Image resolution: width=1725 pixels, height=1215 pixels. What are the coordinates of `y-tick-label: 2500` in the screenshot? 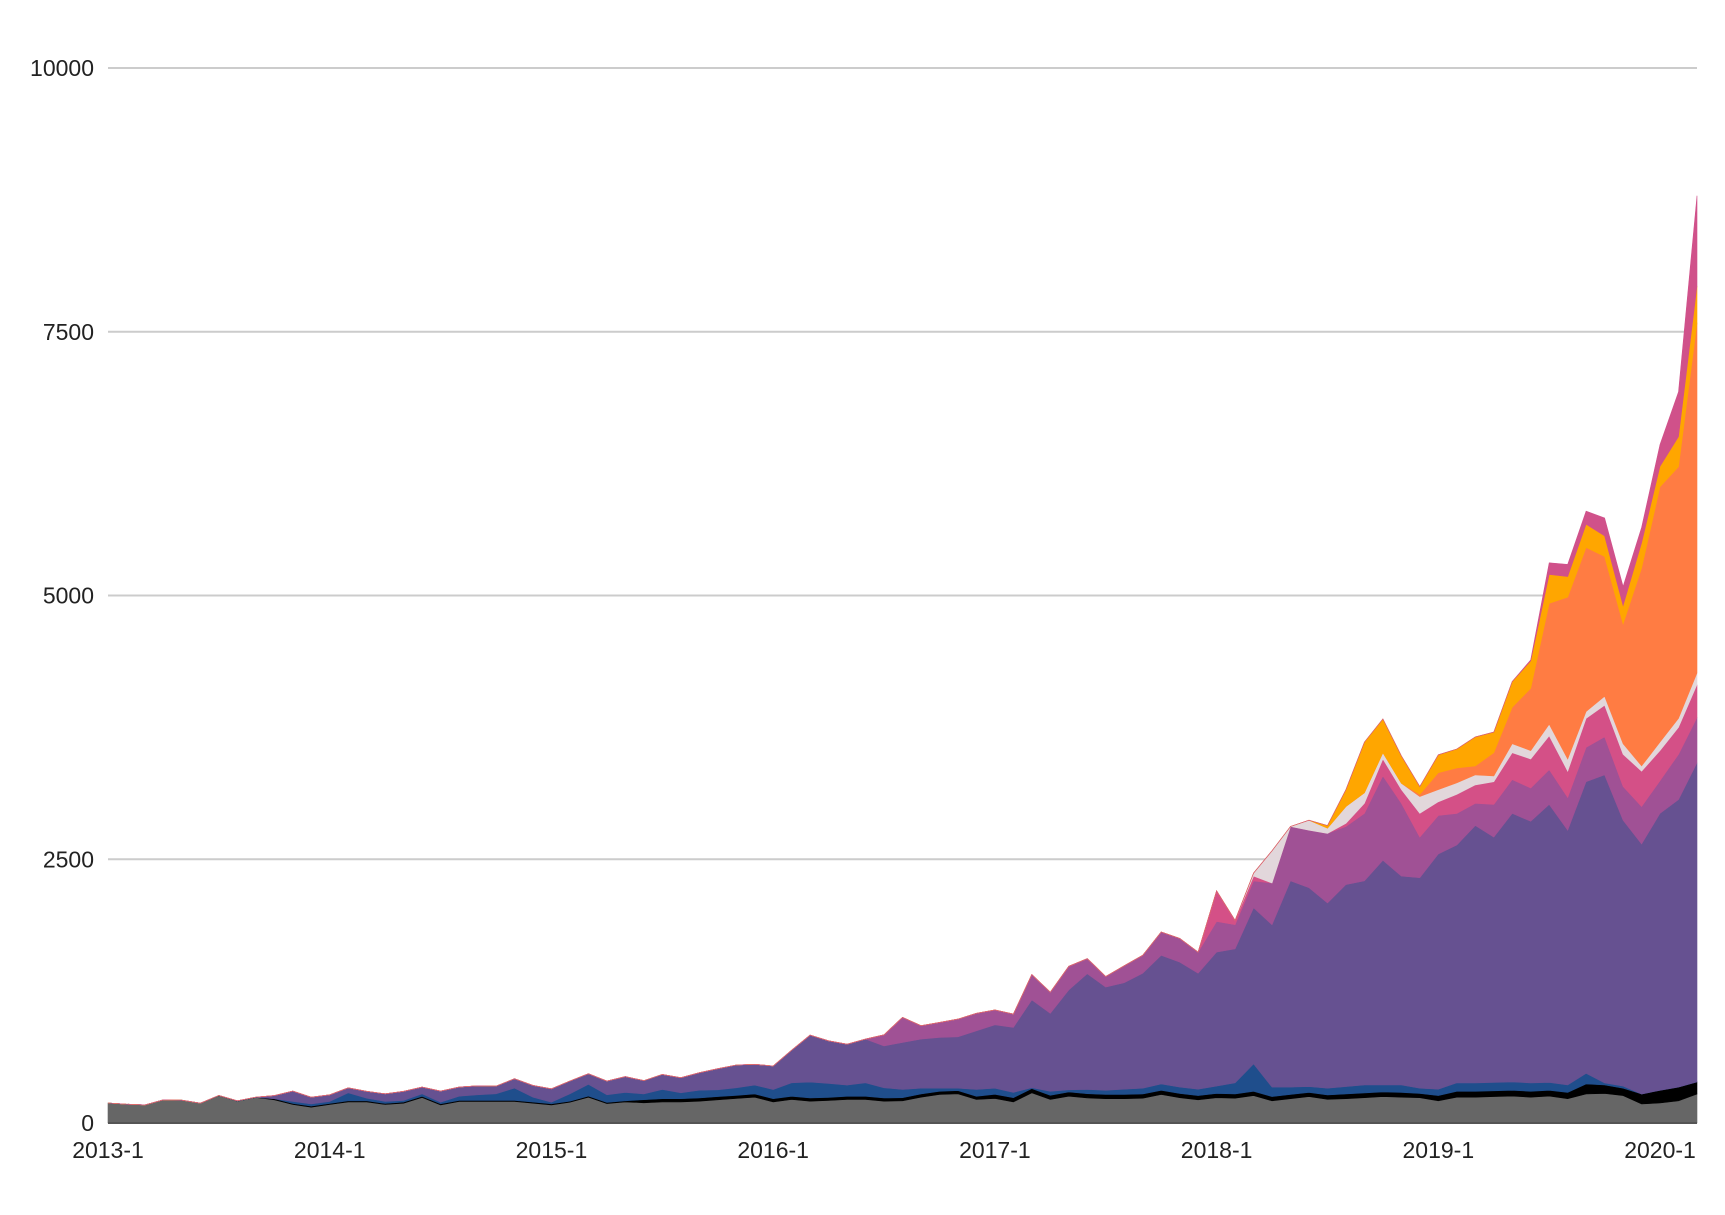 It's located at (68, 859).